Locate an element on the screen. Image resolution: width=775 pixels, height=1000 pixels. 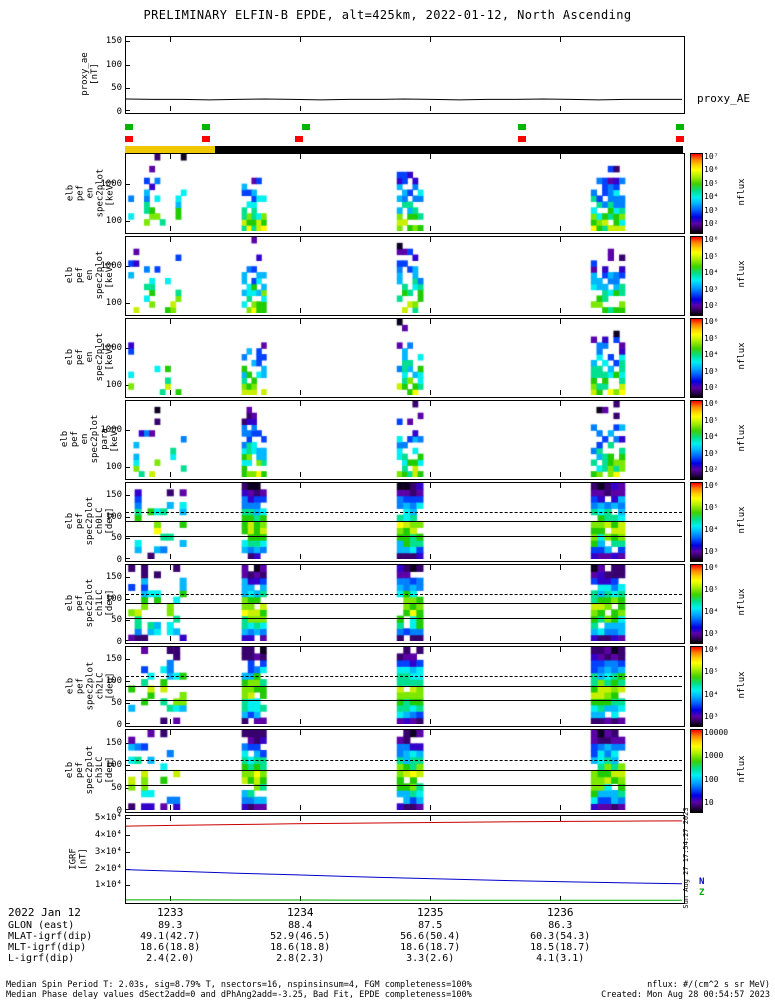
time-tick-label: 1236 is located at coordinates (560, 912).